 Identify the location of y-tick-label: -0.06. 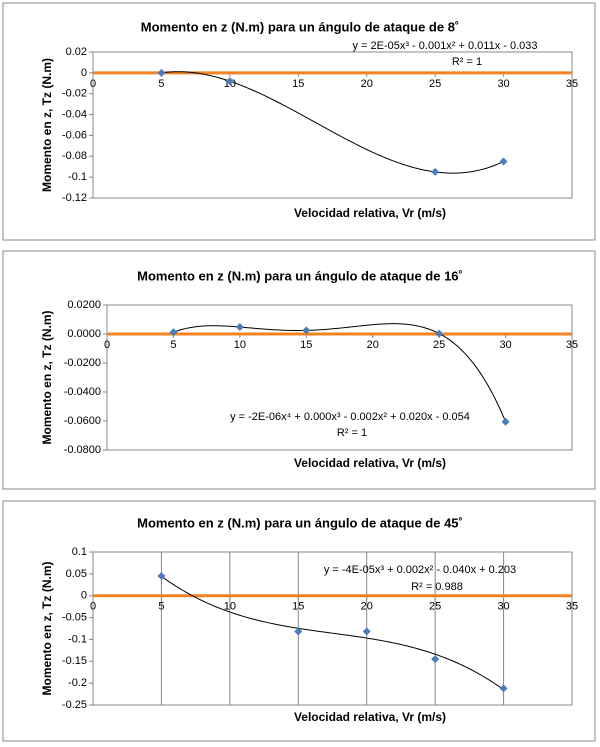
(74, 135).